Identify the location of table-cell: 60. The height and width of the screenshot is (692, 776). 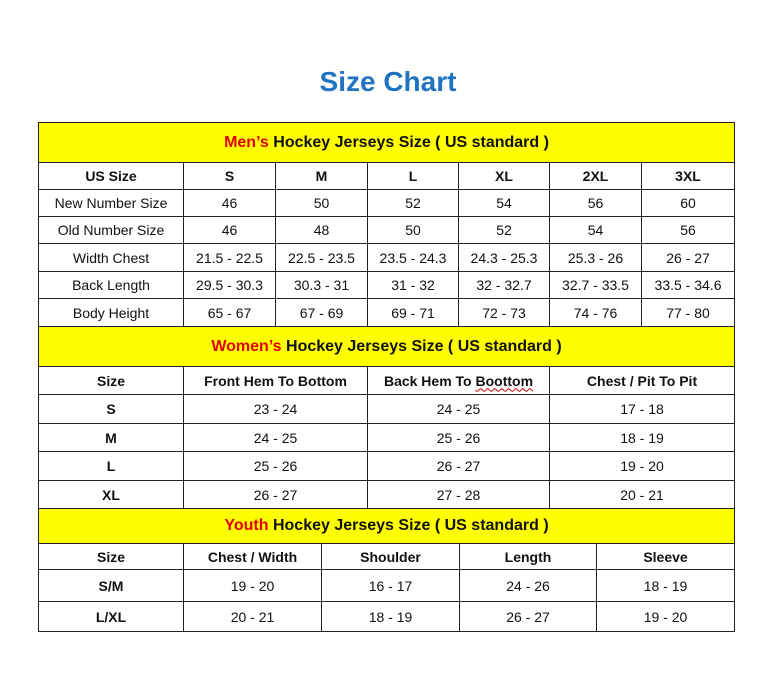
(688, 203).